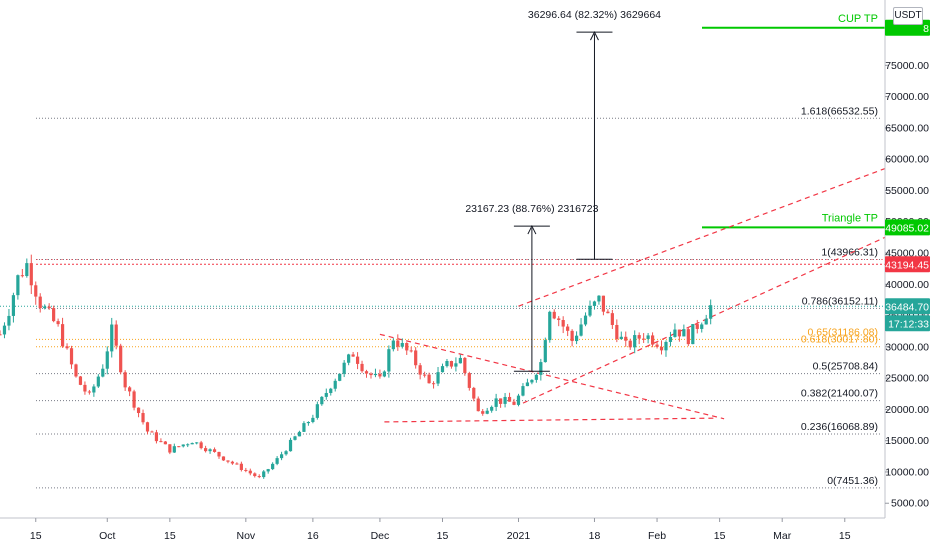 This screenshot has height=550, width=932. Describe the element at coordinates (443, 536) in the screenshot. I see `x-tick-label: 15` at that location.